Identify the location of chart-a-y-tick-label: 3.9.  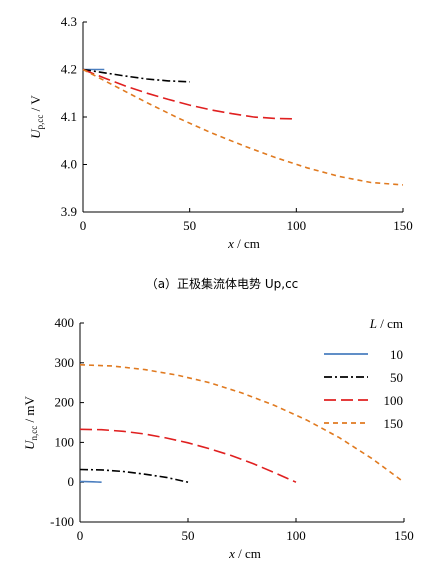
(69, 211).